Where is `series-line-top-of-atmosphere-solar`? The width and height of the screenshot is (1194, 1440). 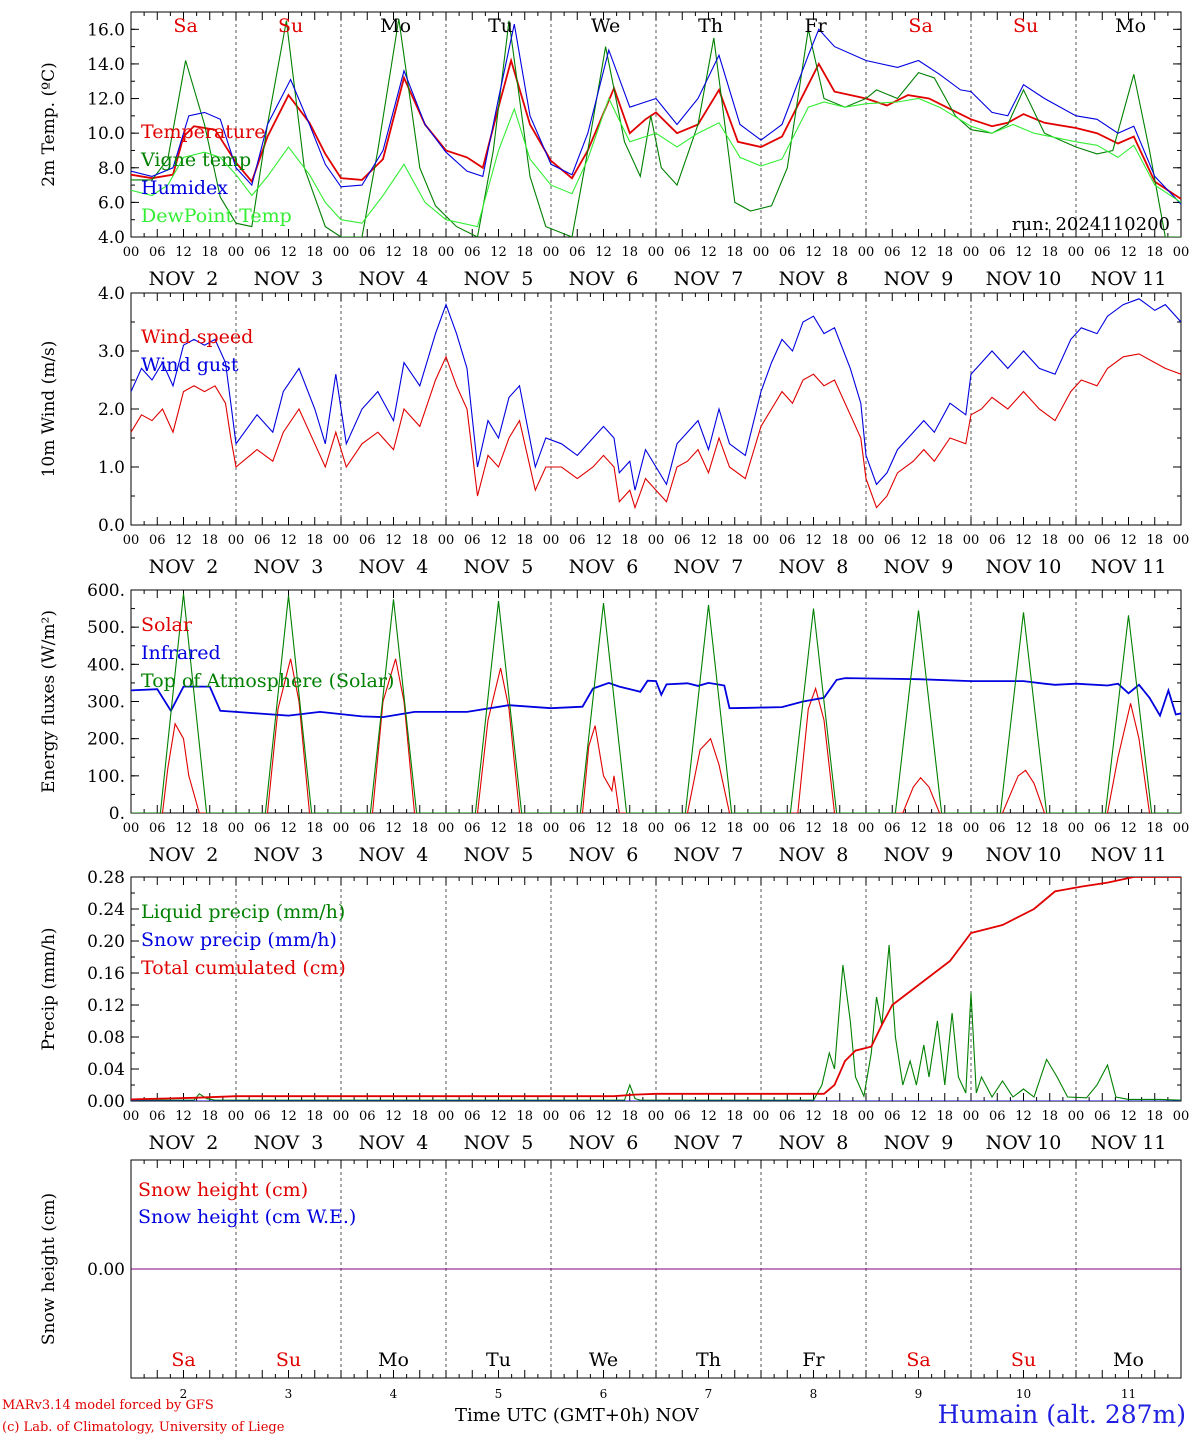 series-line-top-of-atmosphere-solar is located at coordinates (656, 703).